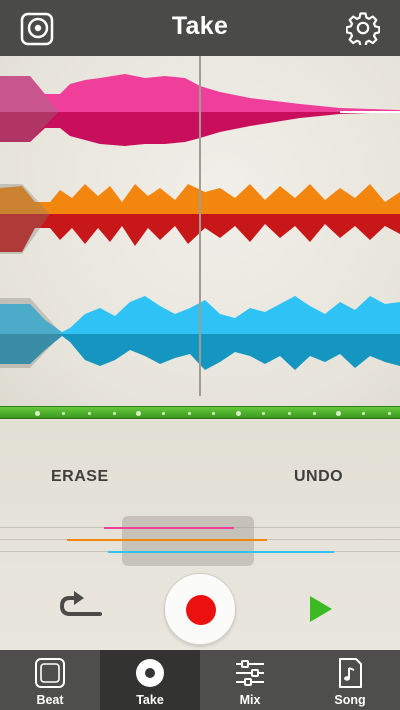 This screenshot has width=400, height=710. What do you see at coordinates (37, 29) in the screenshot?
I see `disc-square-icon` at bounding box center [37, 29].